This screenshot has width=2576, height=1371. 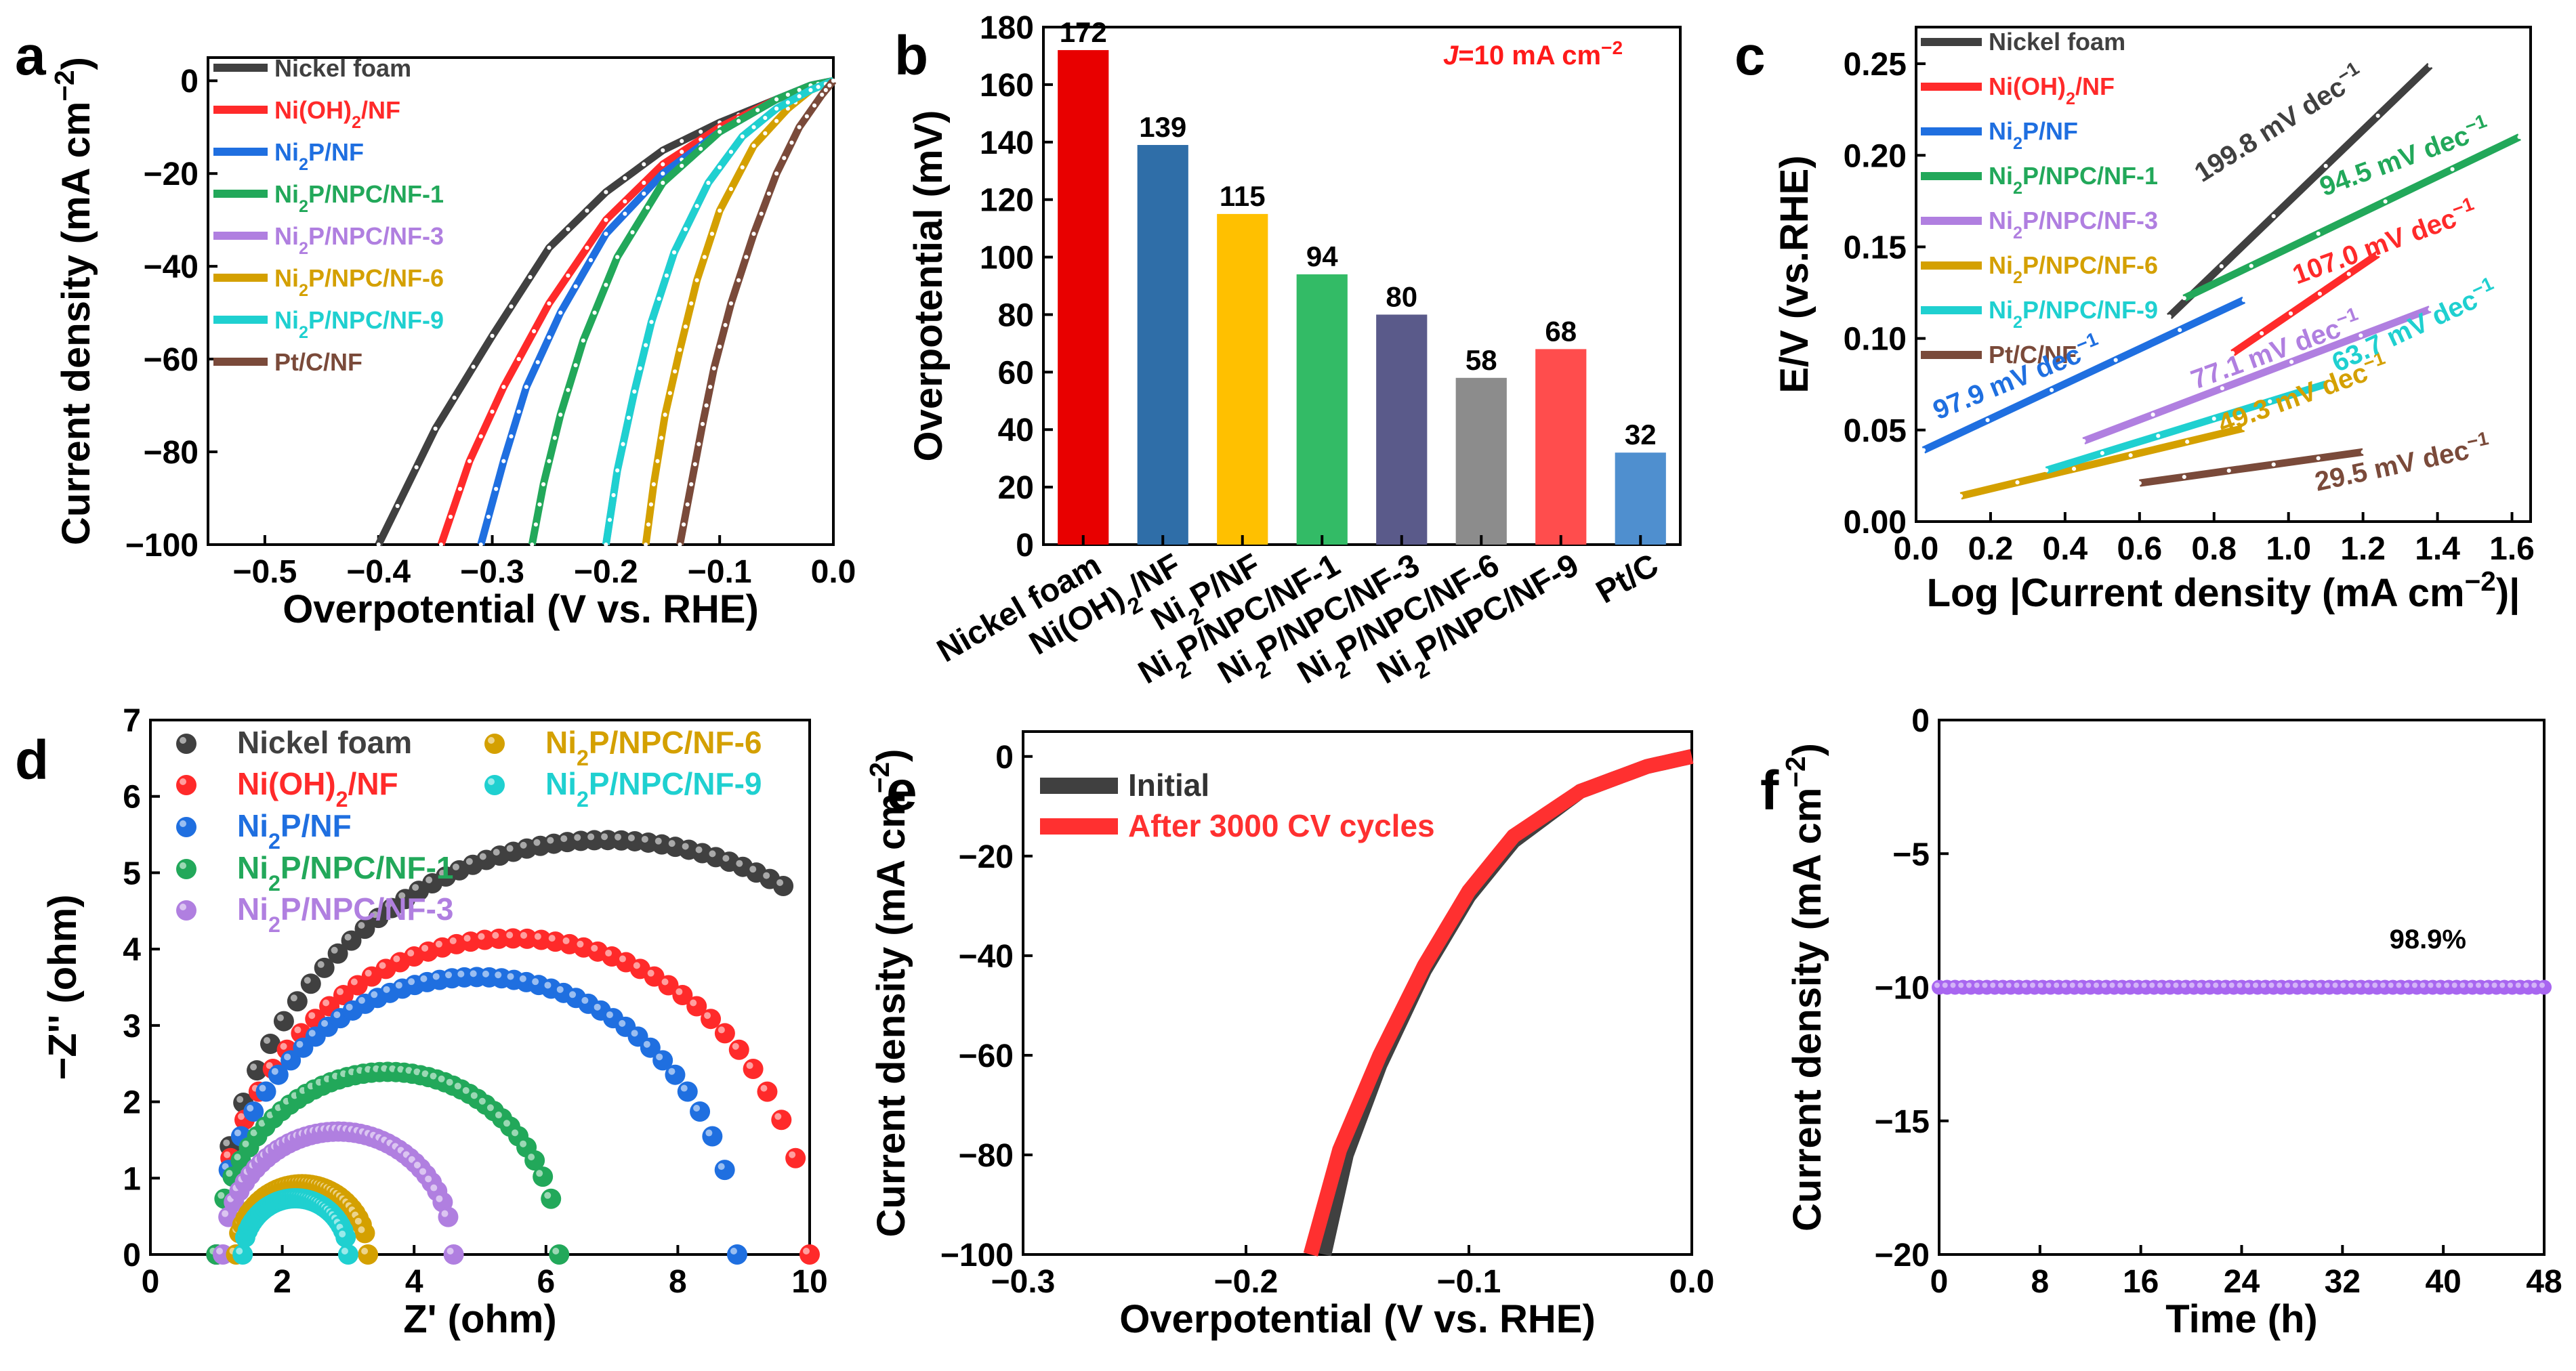 What do you see at coordinates (2383, 241) in the screenshot?
I see `slope-label: 107.0 mV dec−1` at bounding box center [2383, 241].